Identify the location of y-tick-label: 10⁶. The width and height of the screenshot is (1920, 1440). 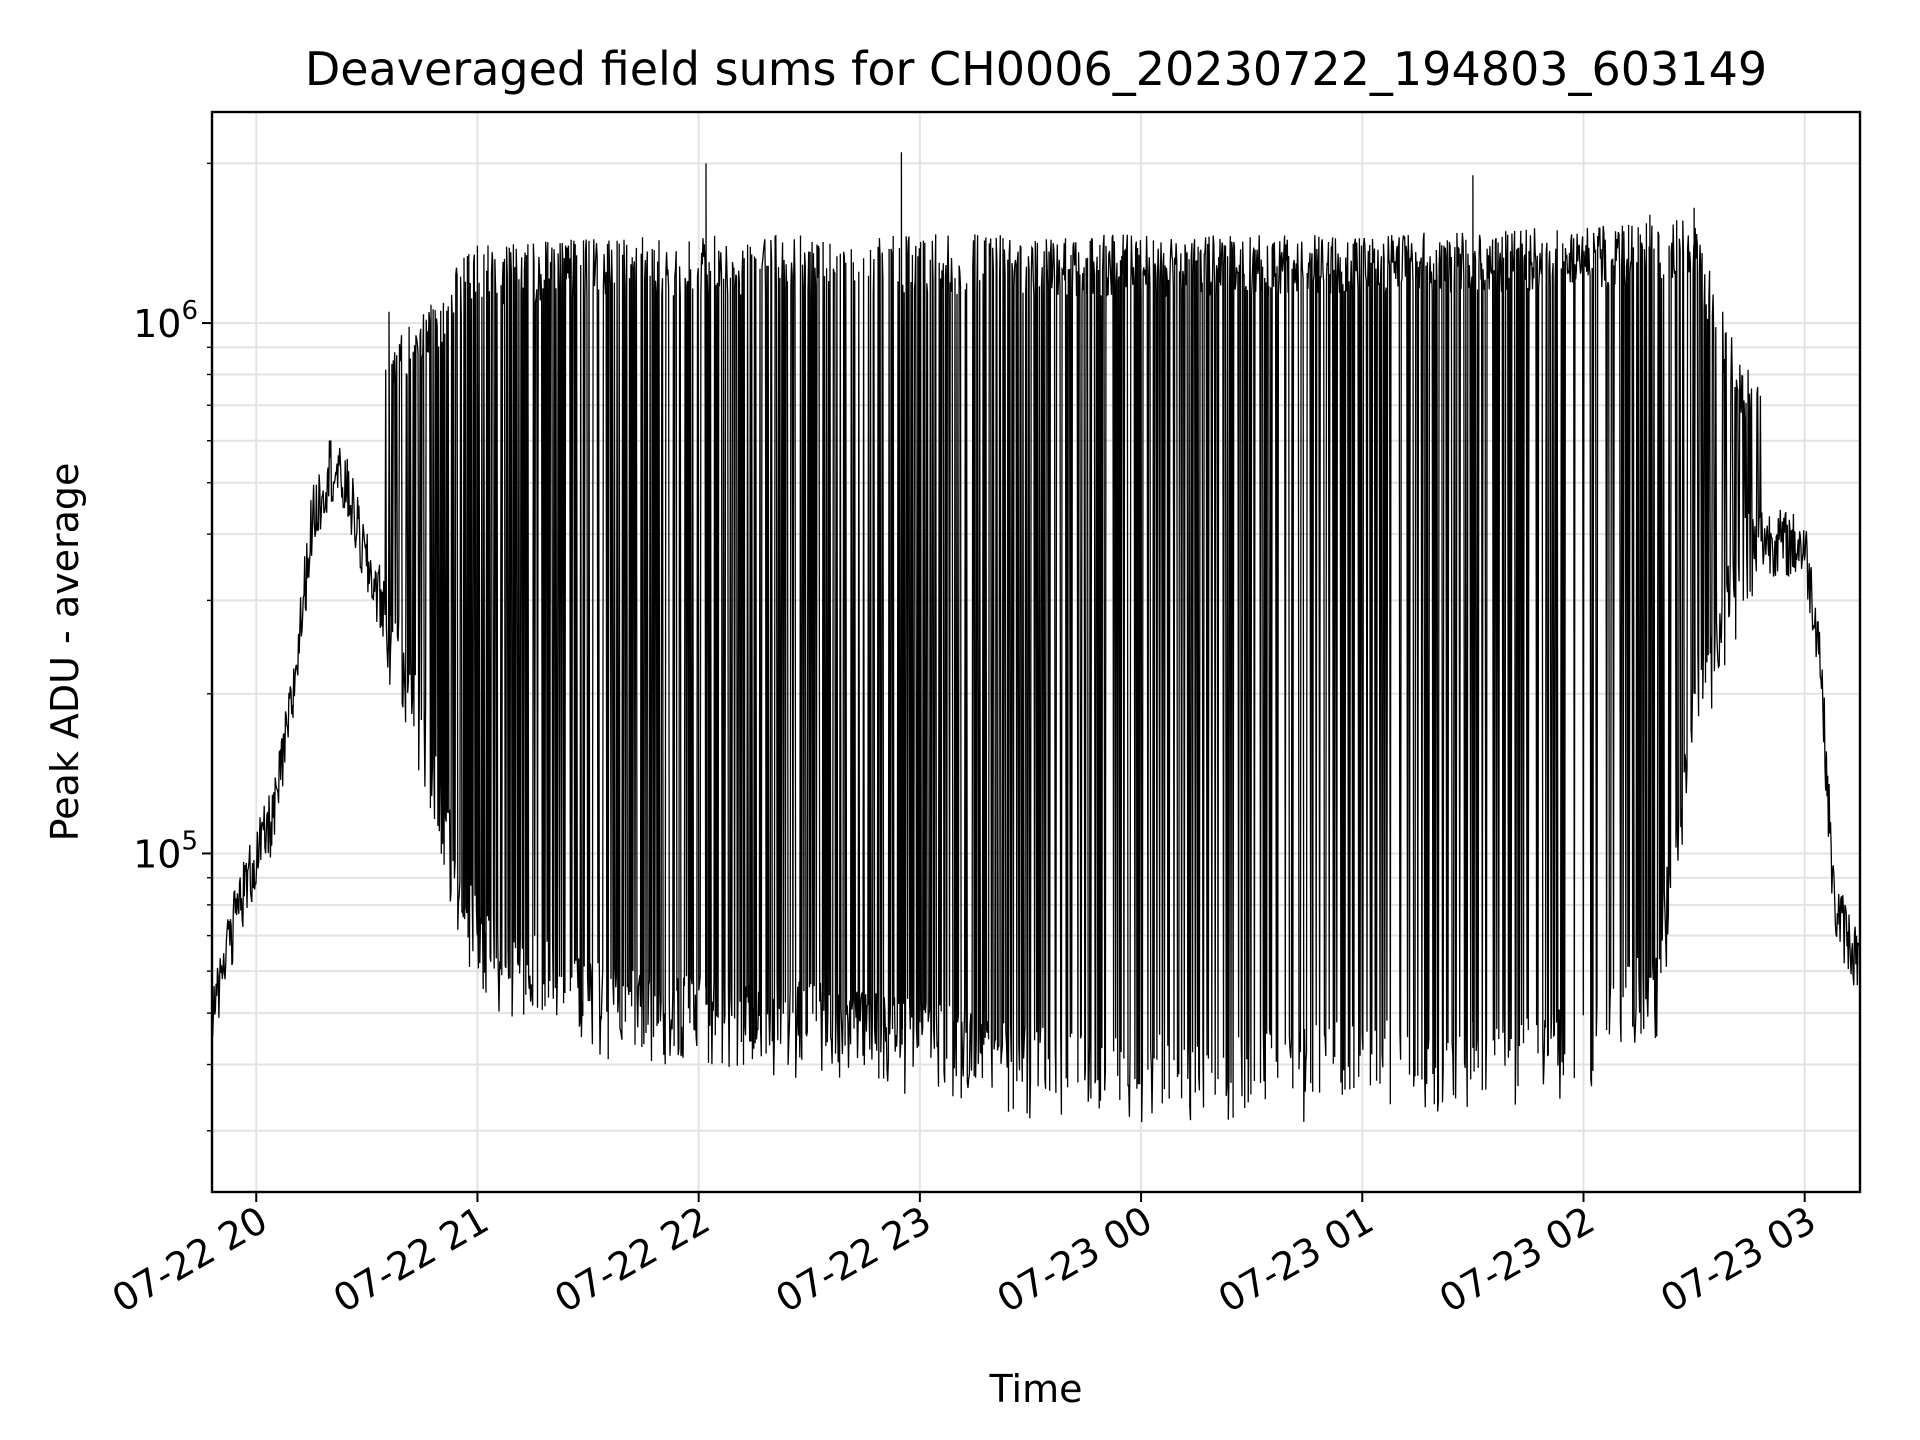
(165, 321).